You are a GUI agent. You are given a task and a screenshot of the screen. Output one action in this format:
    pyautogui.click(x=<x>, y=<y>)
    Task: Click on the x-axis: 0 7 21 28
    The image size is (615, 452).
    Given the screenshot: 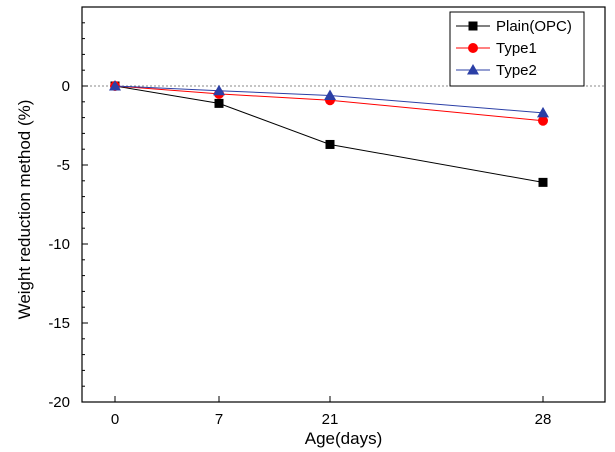 What is the action you would take?
    pyautogui.click(x=331, y=412)
    